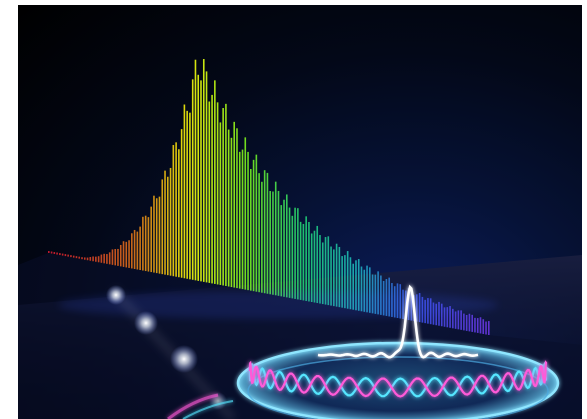  What do you see at coordinates (398, 321) in the screenshot?
I see `soliton-pulse` at bounding box center [398, 321].